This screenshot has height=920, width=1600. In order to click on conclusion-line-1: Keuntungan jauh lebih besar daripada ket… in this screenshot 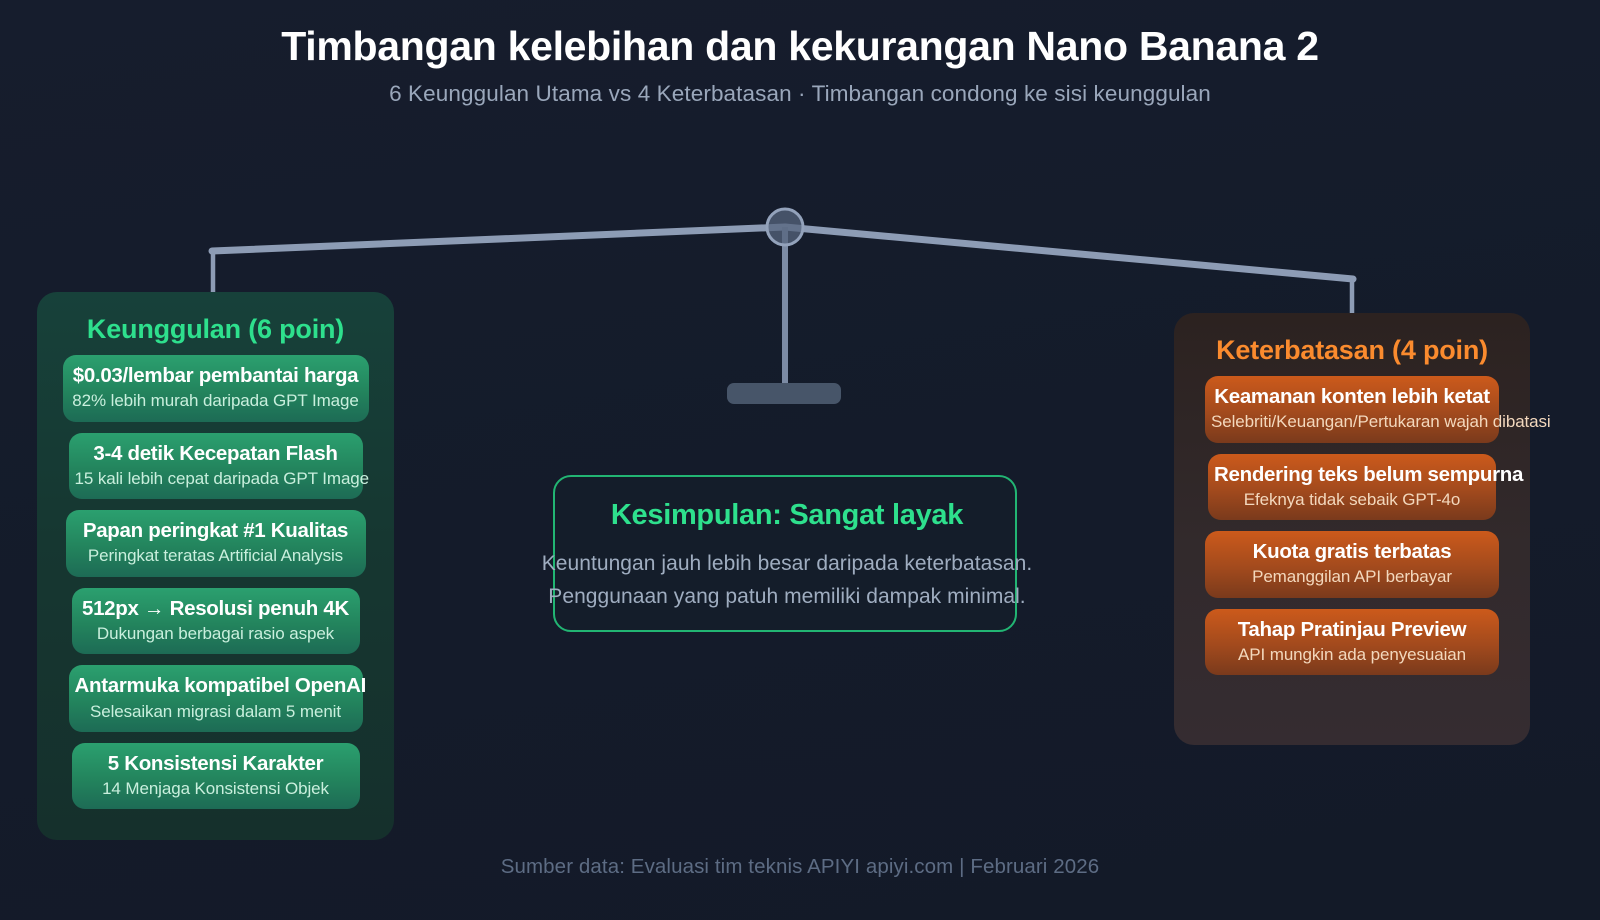, I will do `click(787, 563)`.